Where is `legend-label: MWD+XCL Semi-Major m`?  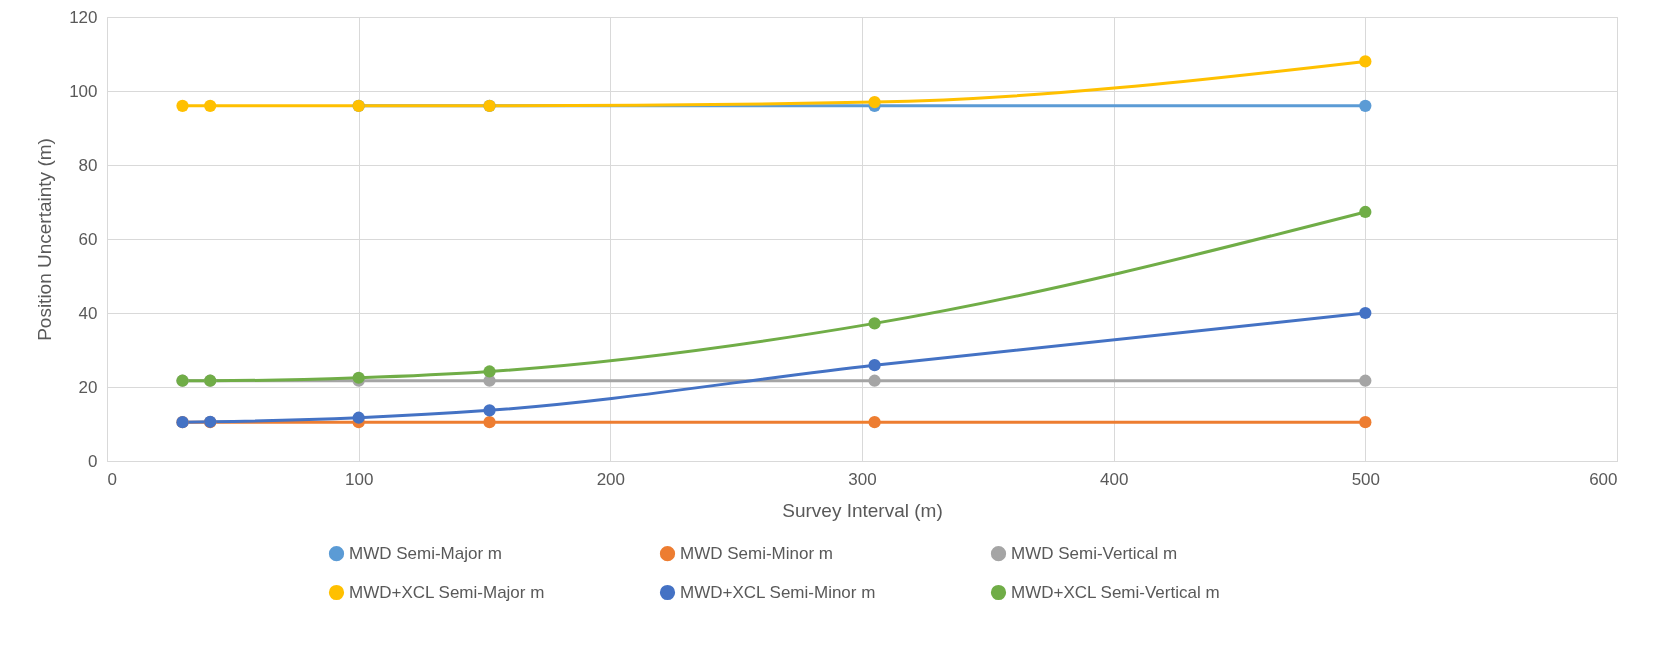
legend-label: MWD+XCL Semi-Major m is located at coordinates (447, 592).